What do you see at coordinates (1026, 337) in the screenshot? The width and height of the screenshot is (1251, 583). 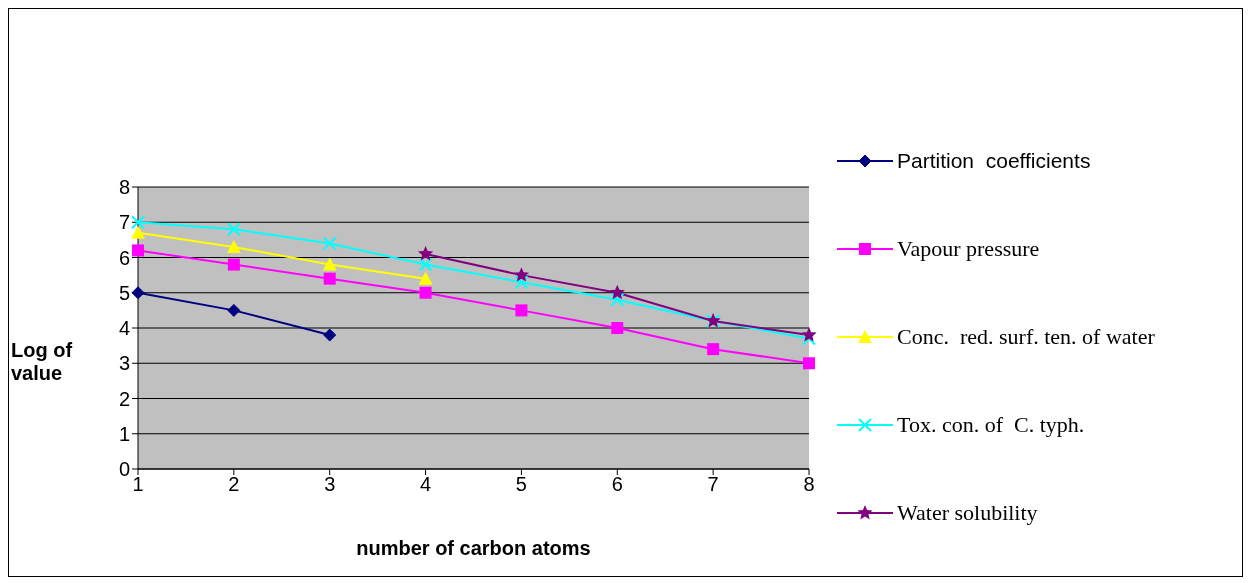 I see `legend-label: Conc. red. surf. ten. of water` at bounding box center [1026, 337].